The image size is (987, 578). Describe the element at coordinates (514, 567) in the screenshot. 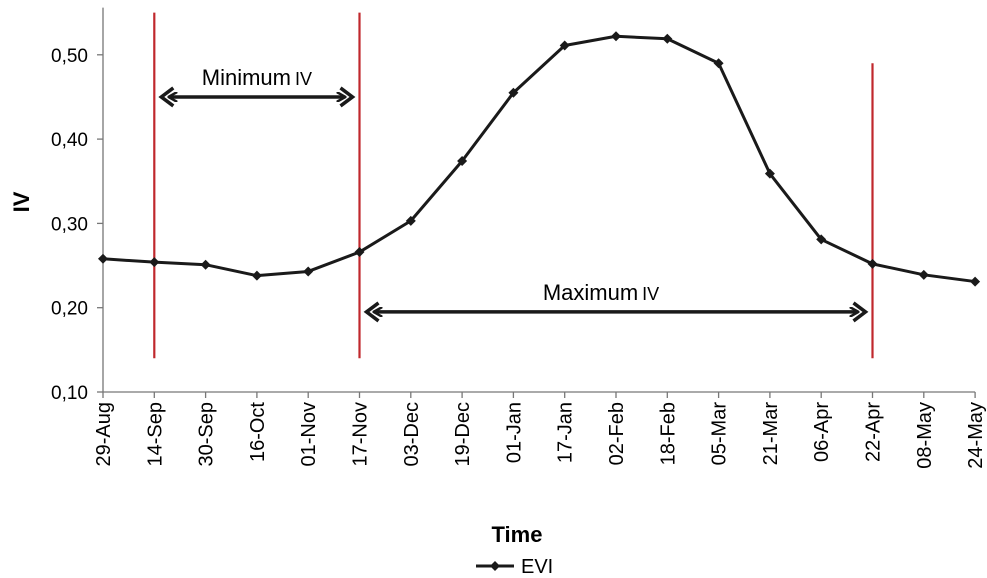

I see `legend: EVI` at that location.